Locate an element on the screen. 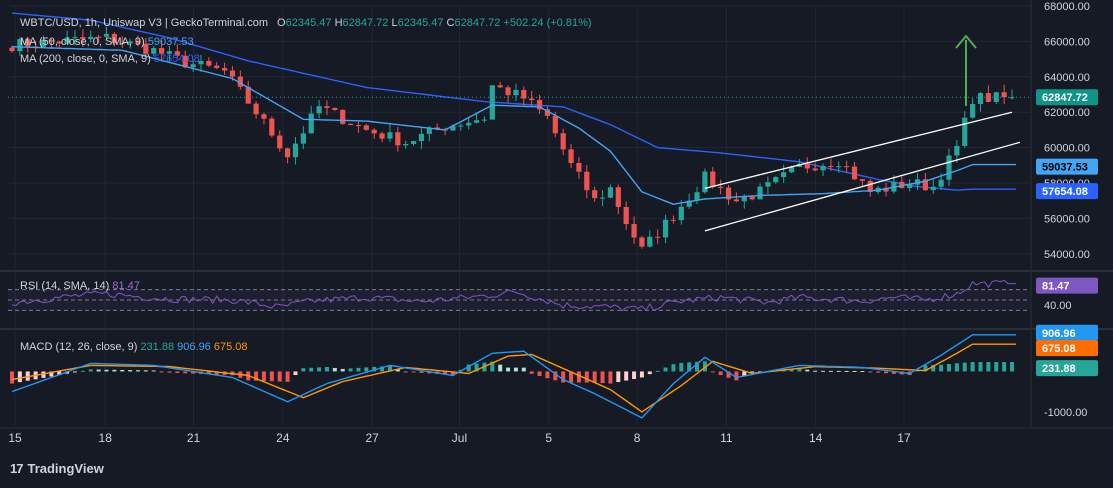 The height and width of the screenshot is (488, 1113). close-value: 62847.72 is located at coordinates (477, 23).